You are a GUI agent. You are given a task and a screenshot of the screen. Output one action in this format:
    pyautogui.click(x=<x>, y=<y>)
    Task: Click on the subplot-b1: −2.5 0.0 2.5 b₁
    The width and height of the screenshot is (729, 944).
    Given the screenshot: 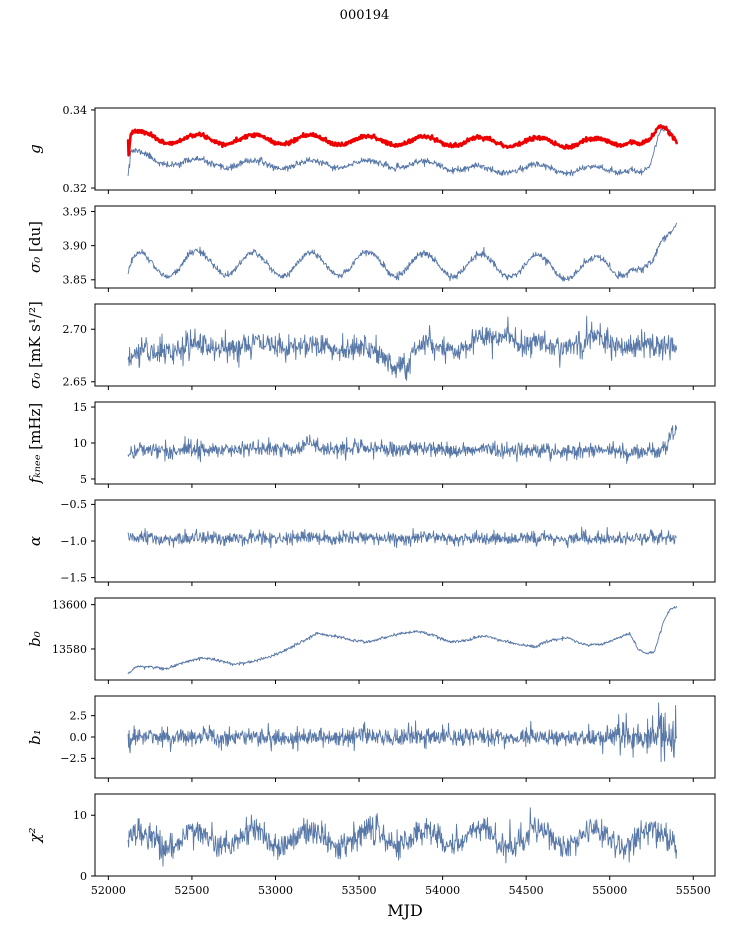 What is the action you would take?
    pyautogui.click(x=371, y=738)
    